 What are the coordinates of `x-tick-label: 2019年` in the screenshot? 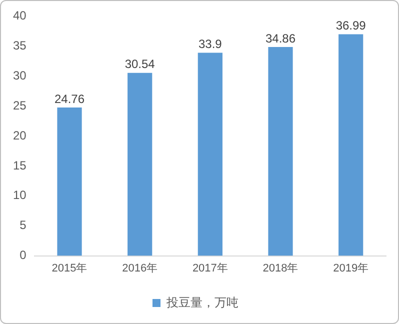 It's located at (351, 268).